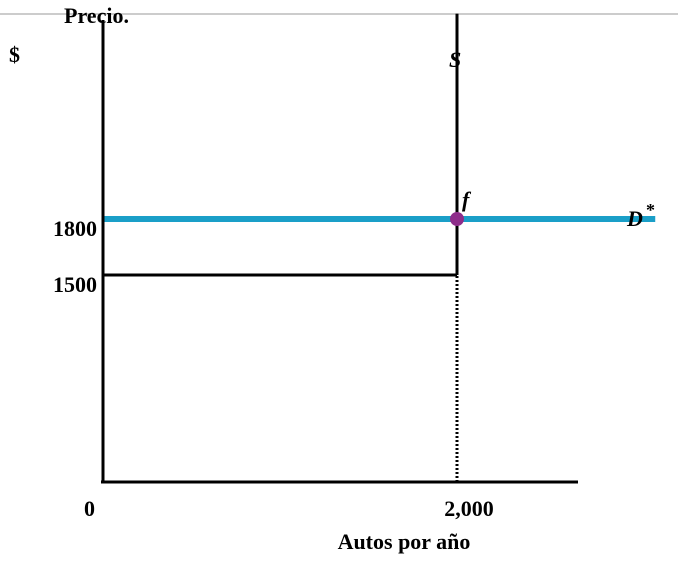  I want to click on y-axis-label: Precio., so click(96, 15).